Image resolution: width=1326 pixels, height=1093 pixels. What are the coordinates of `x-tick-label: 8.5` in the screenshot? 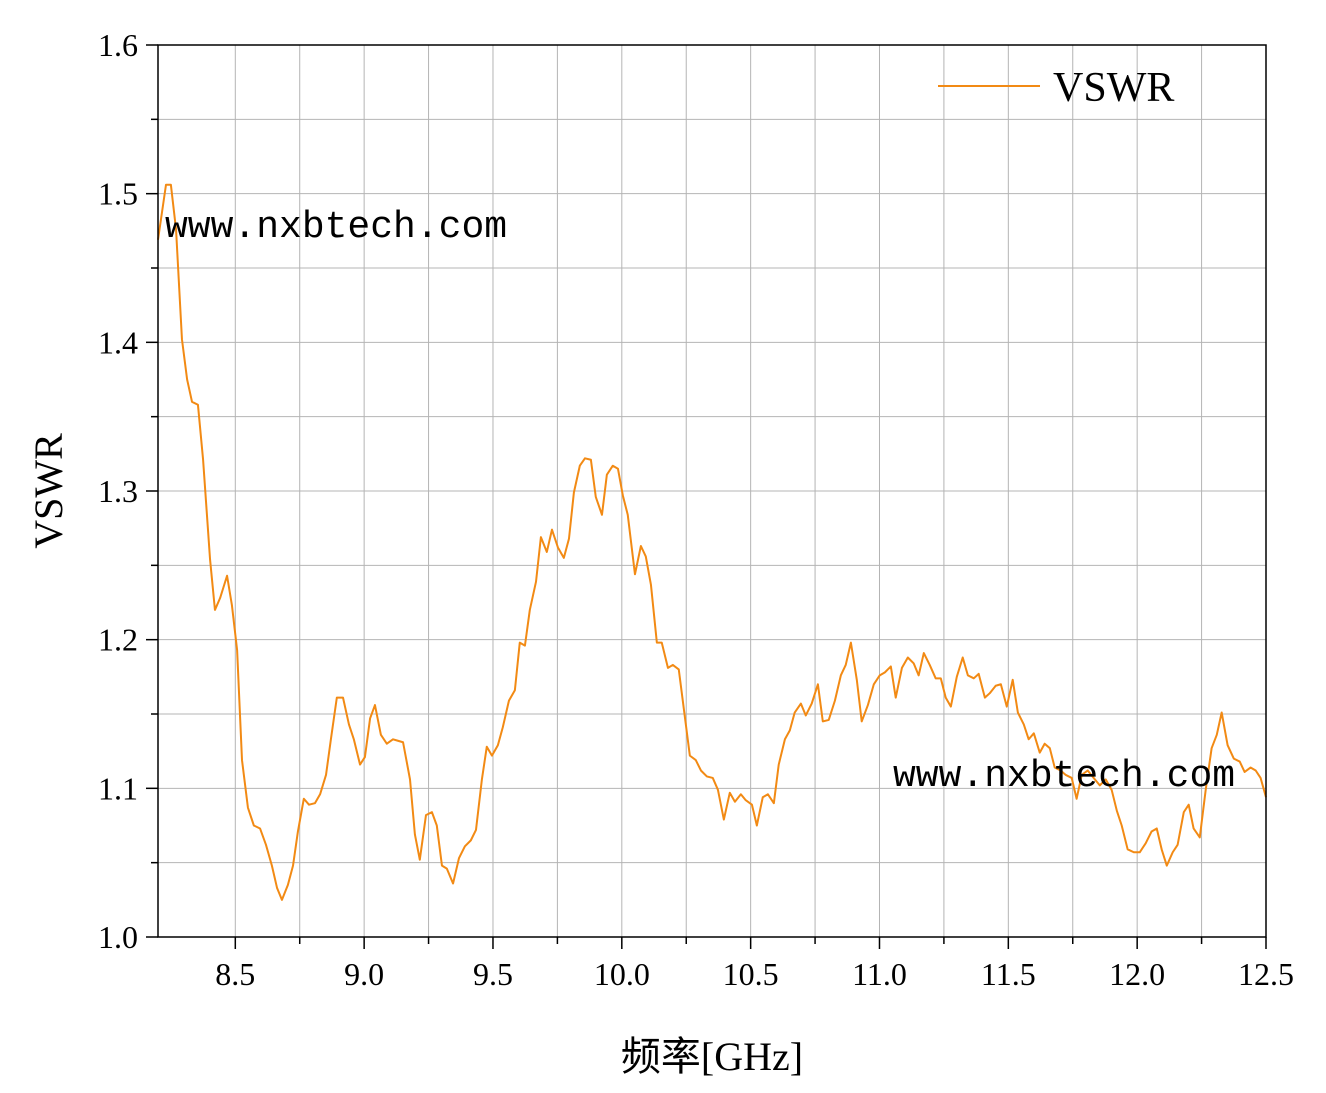 It's located at (235, 974).